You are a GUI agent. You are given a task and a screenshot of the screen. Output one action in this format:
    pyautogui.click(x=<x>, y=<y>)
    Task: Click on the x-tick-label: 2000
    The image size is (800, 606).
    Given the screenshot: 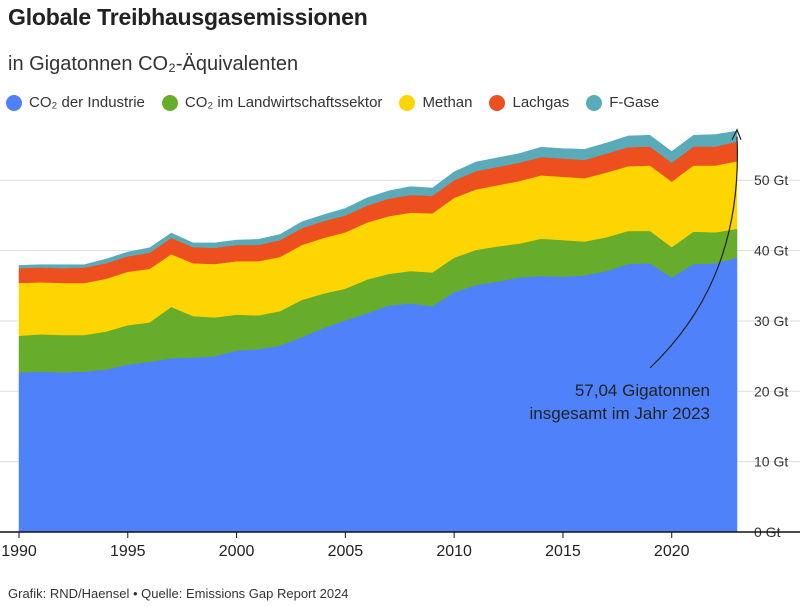 What is the action you would take?
    pyautogui.click(x=237, y=551)
    